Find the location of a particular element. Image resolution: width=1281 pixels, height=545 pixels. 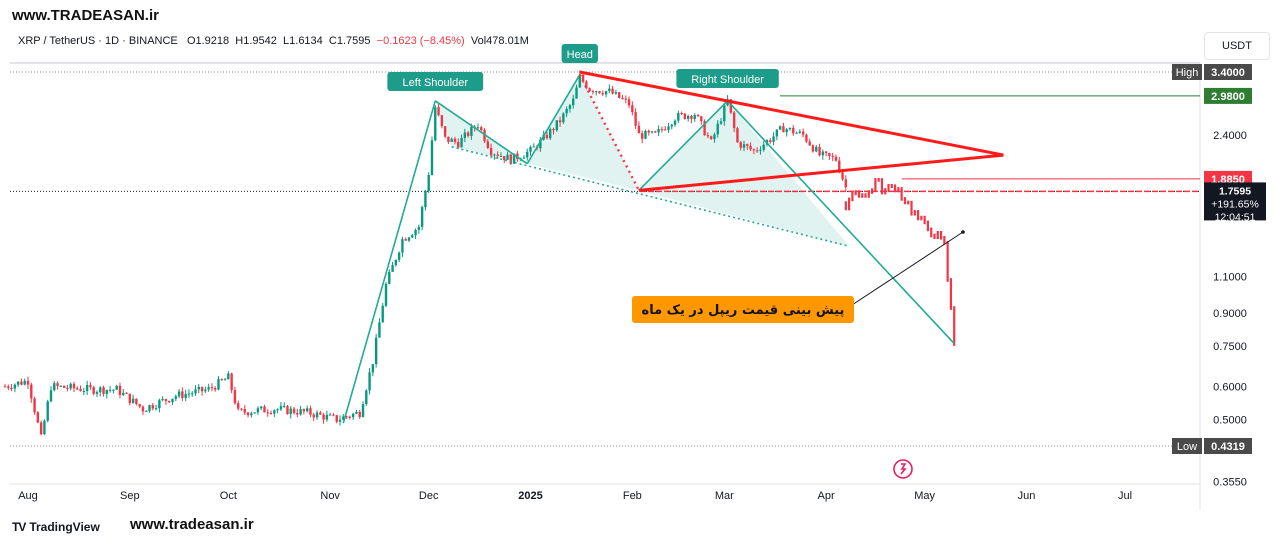

currency-button: USDT is located at coordinates (1237, 46).